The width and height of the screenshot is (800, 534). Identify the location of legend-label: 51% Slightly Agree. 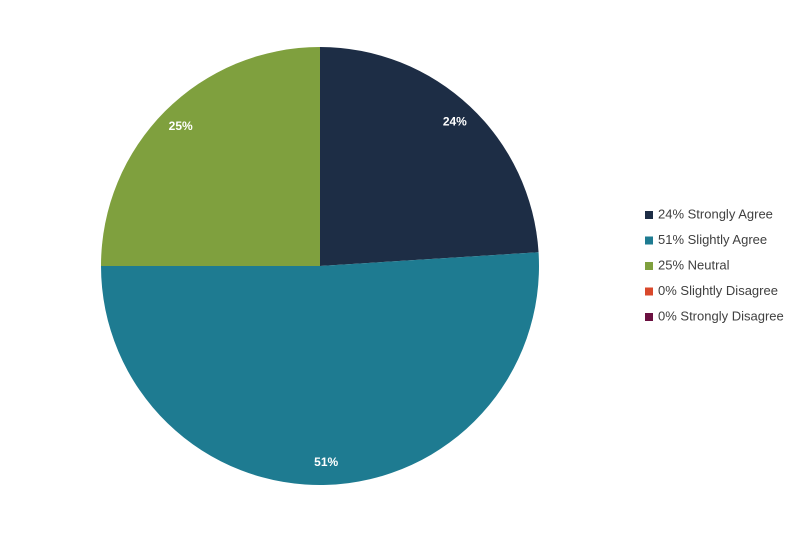
(712, 239).